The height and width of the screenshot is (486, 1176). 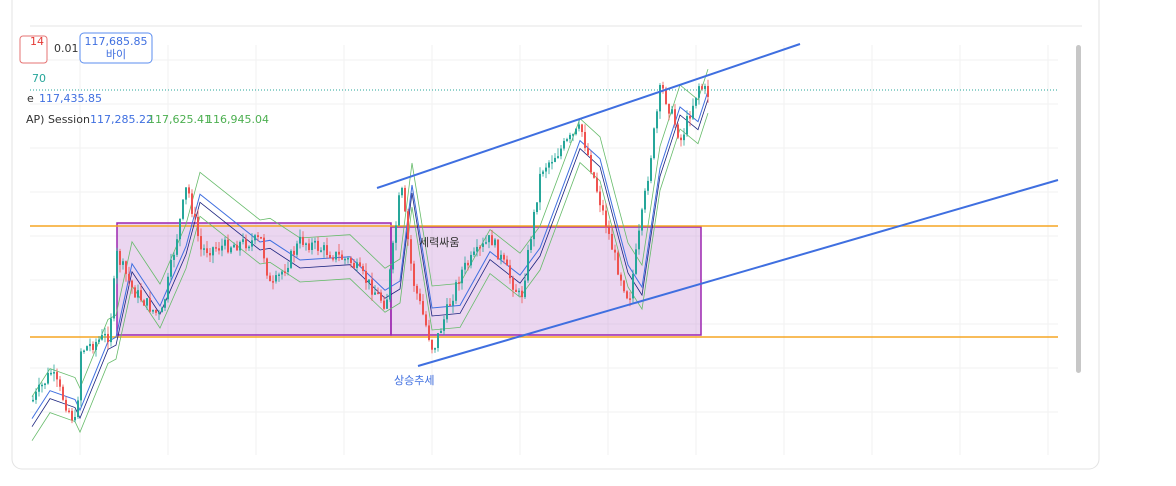 I want to click on sell-button, so click(x=33, y=49).